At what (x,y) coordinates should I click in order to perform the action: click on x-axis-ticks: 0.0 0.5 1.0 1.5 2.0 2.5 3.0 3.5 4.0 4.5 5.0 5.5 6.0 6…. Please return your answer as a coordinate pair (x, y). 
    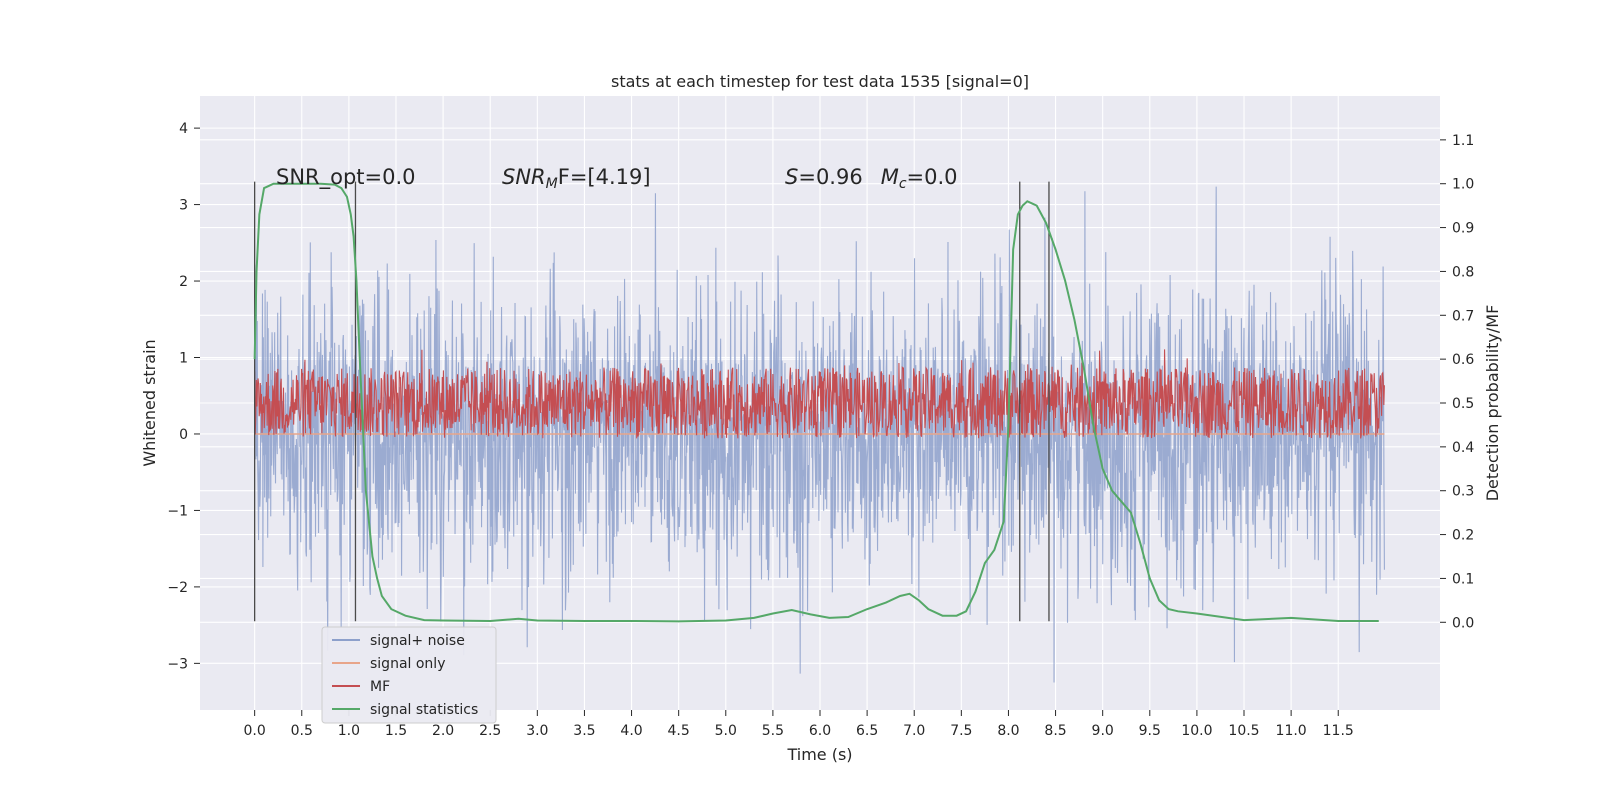
    Looking at the image, I should click on (799, 724).